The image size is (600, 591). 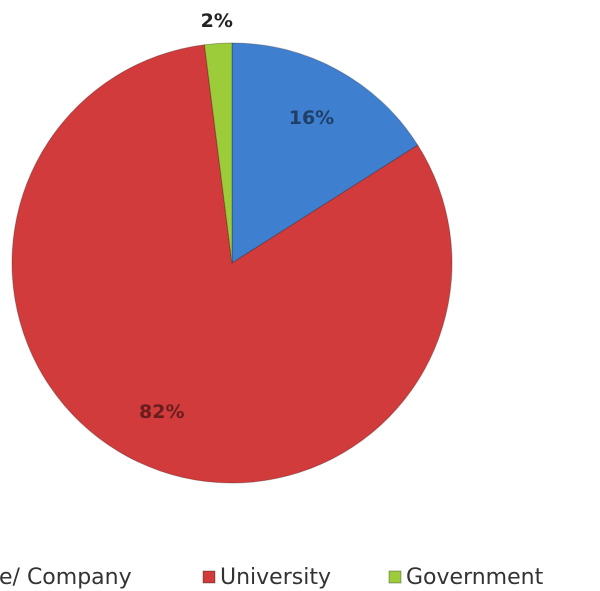 I want to click on legend: e/ Company University Government, so click(x=272, y=577).